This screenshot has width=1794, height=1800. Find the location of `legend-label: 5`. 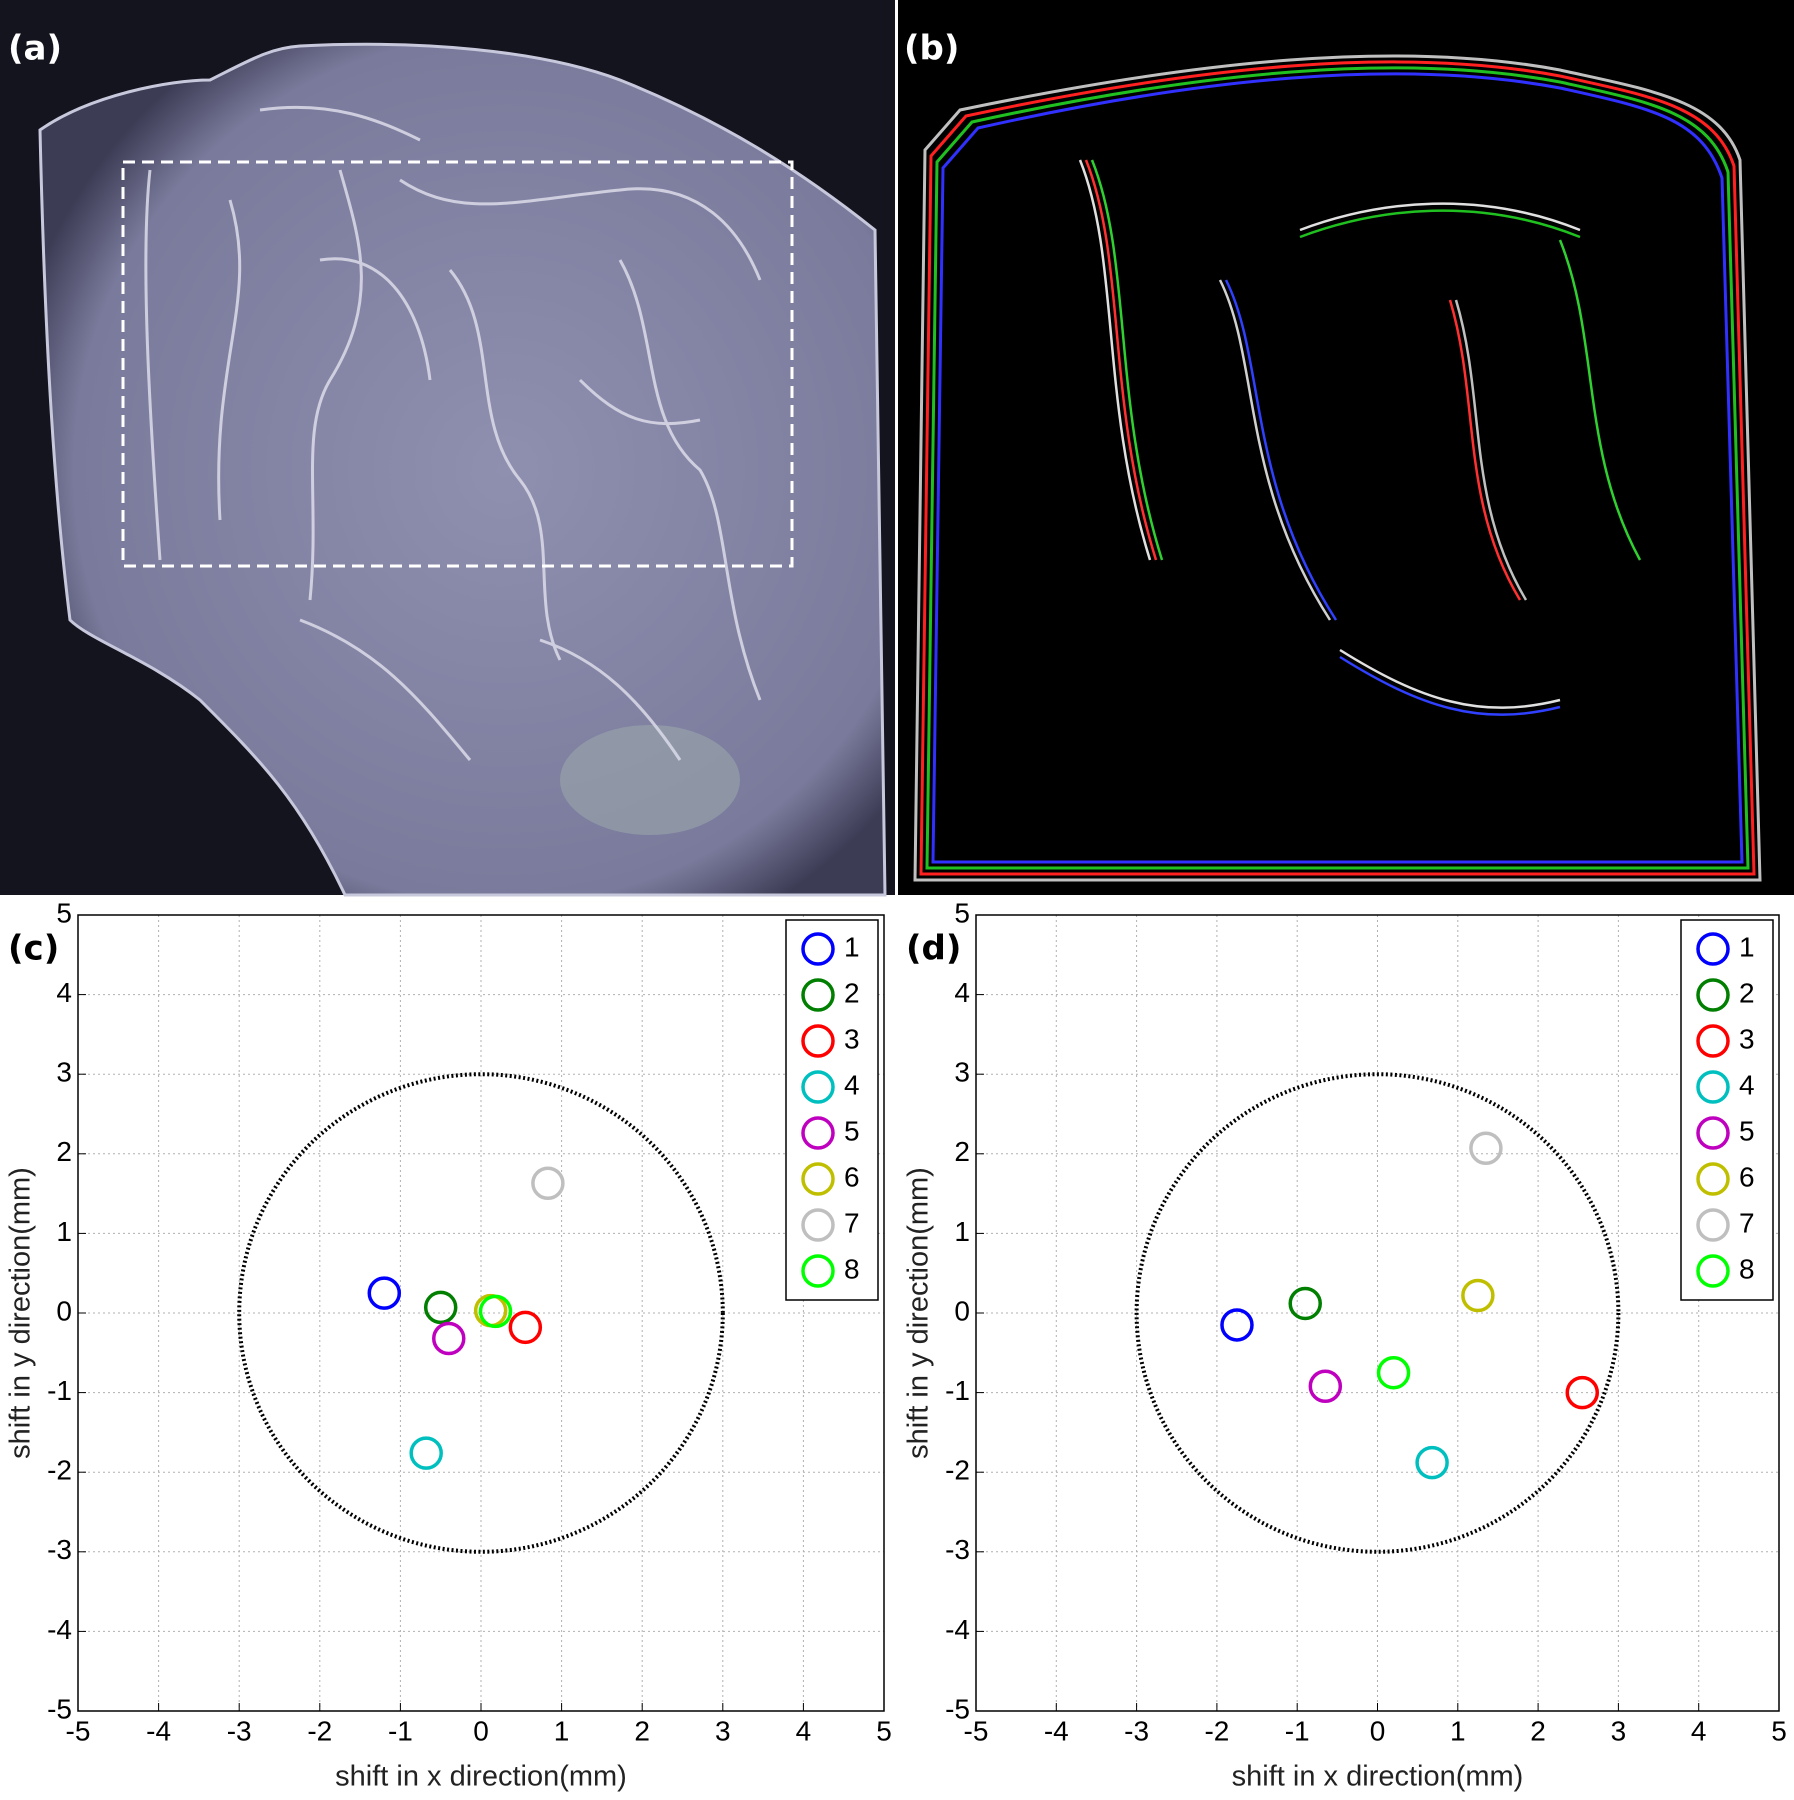

legend-label: 5 is located at coordinates (852, 1130).